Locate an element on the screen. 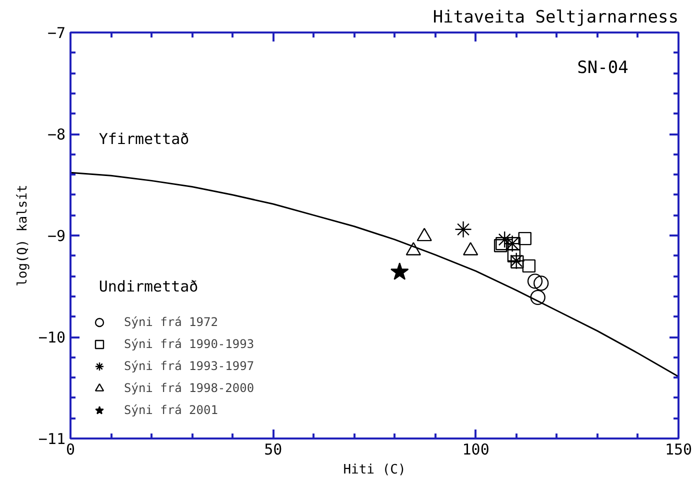 Image resolution: width=693 pixels, height=484 pixels. annotation: Yfirmettað is located at coordinates (144, 139).